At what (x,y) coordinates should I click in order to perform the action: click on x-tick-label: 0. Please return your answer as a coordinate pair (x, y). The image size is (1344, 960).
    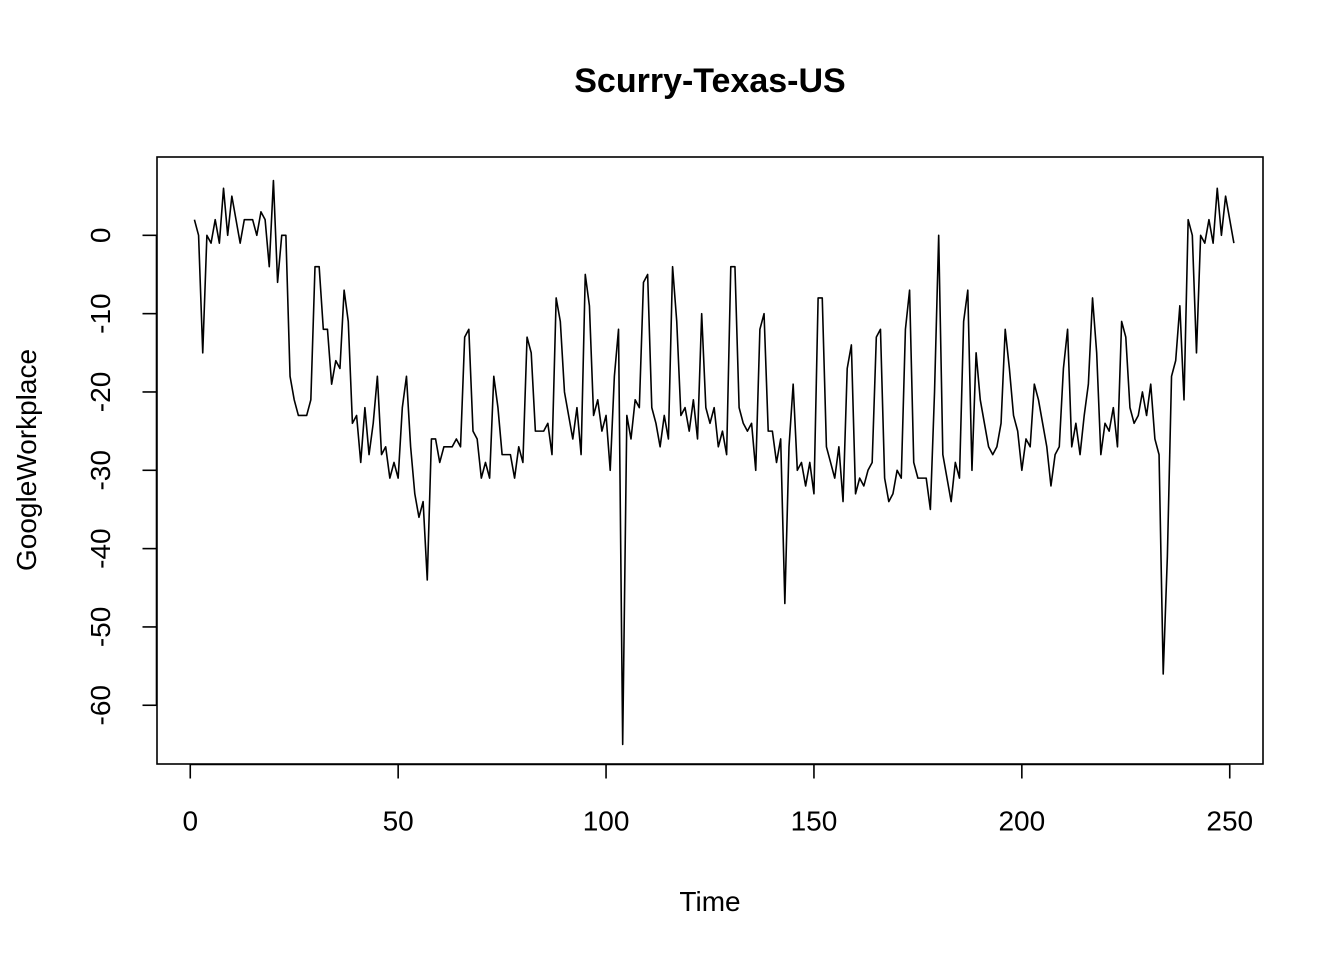
    Looking at the image, I should click on (190, 821).